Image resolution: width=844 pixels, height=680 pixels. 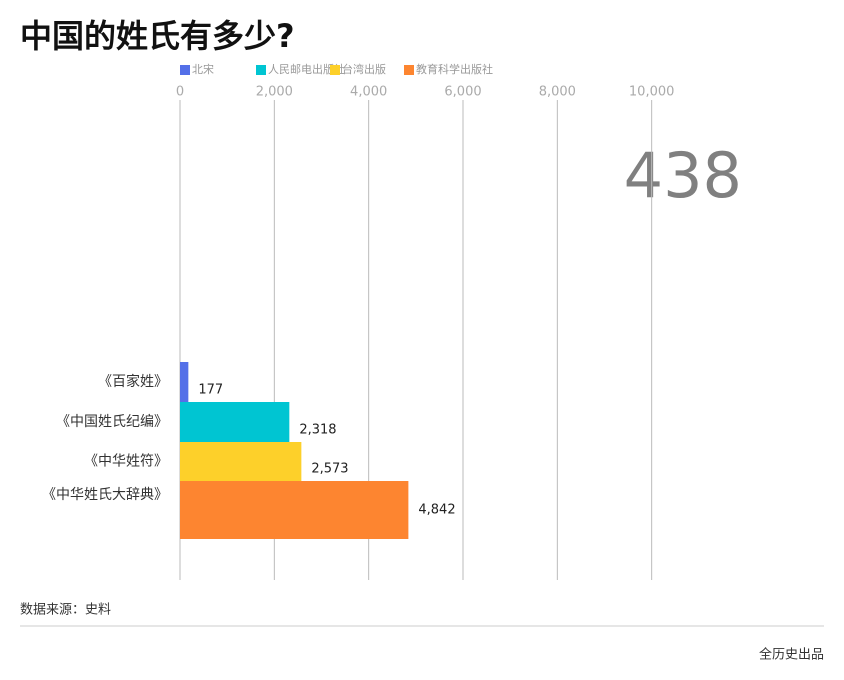 What do you see at coordinates (126, 462) in the screenshot?
I see `category-label: 《中华姓符》` at bounding box center [126, 462].